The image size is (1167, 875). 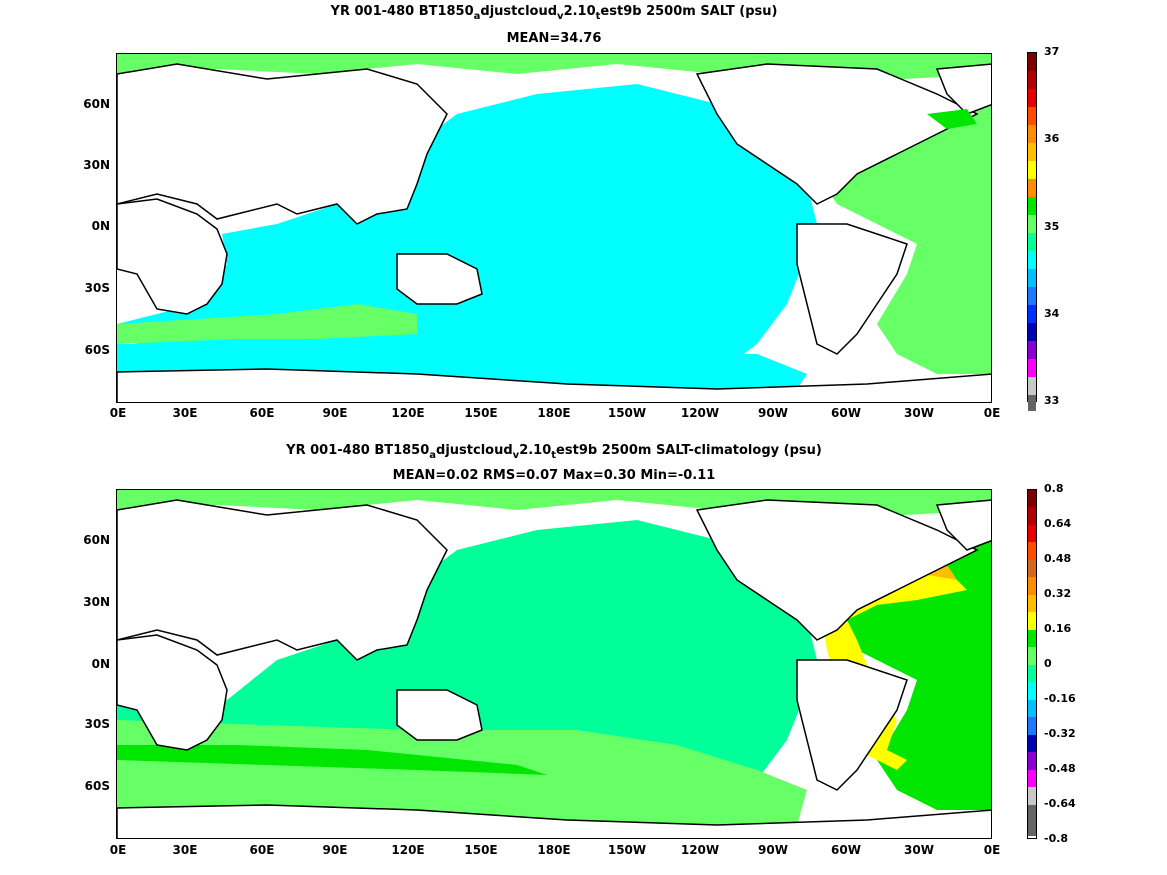 I want to click on southern-green, so click(x=267, y=324).